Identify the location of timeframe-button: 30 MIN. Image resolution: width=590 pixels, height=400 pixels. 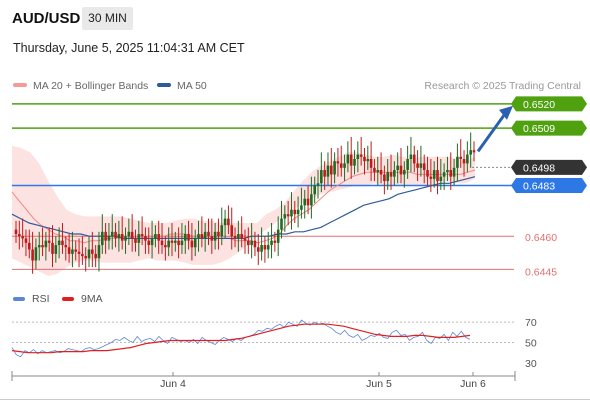
(107, 18).